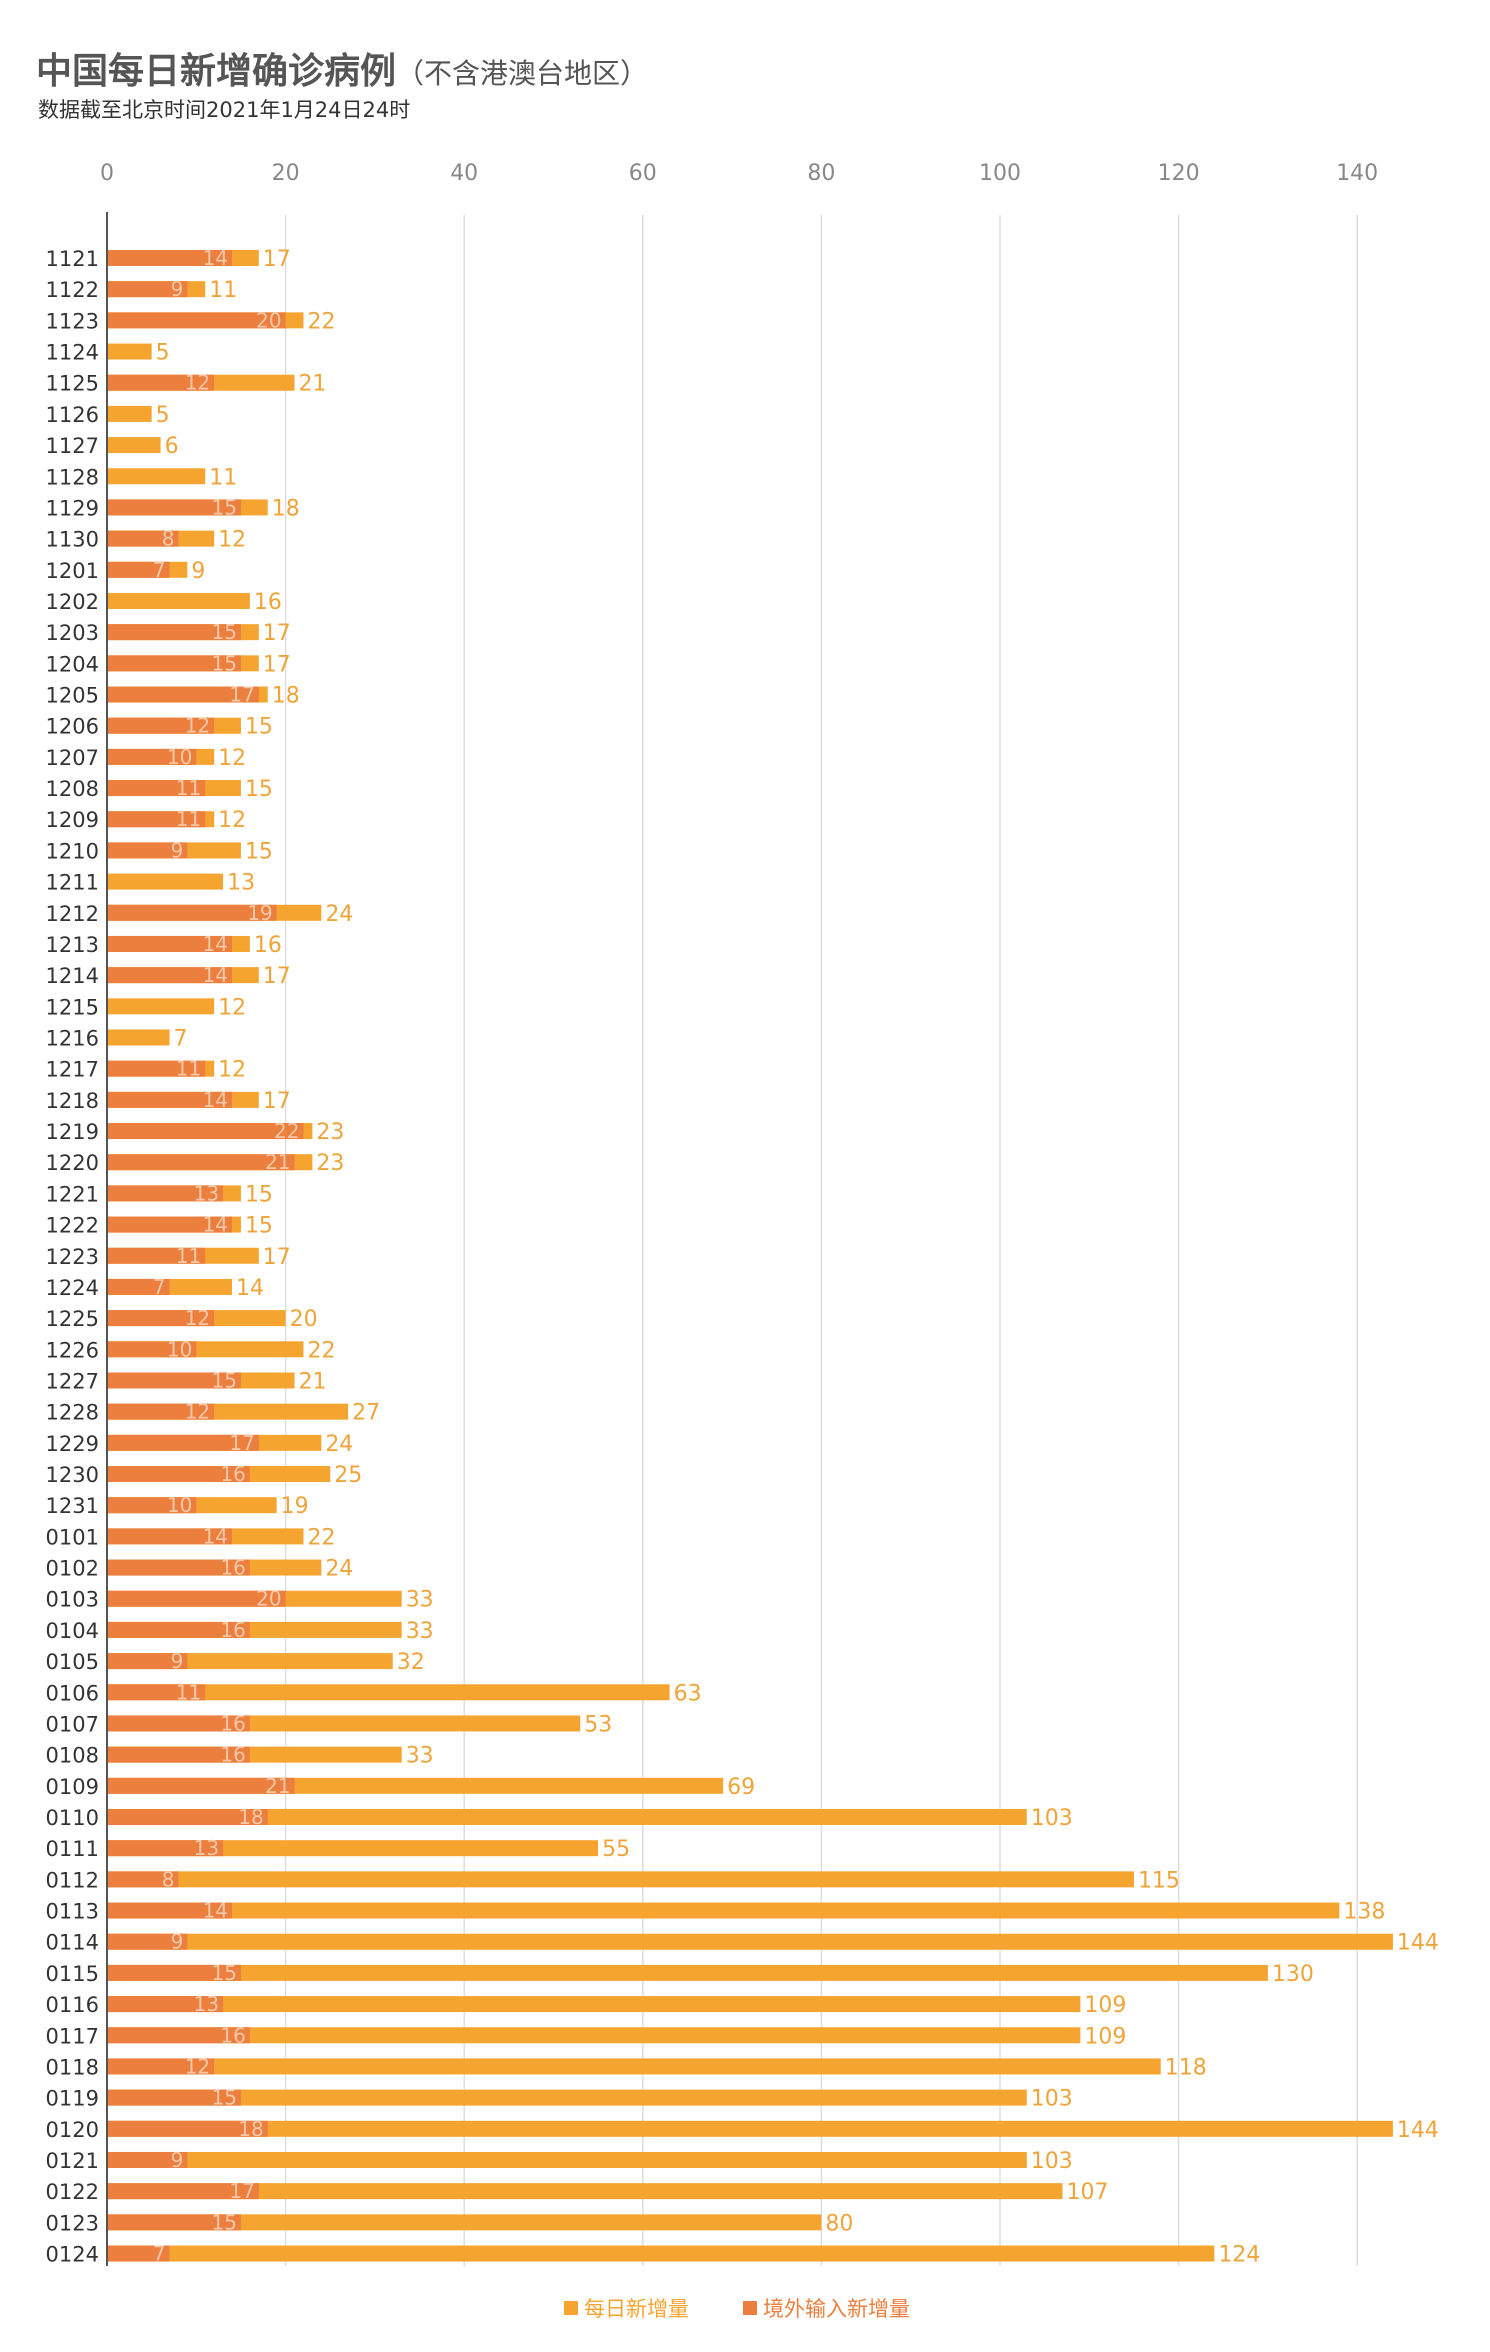  I want to click on x-axis-ticks: 0 20 40 60 80 100 120 140, so click(739, 173).